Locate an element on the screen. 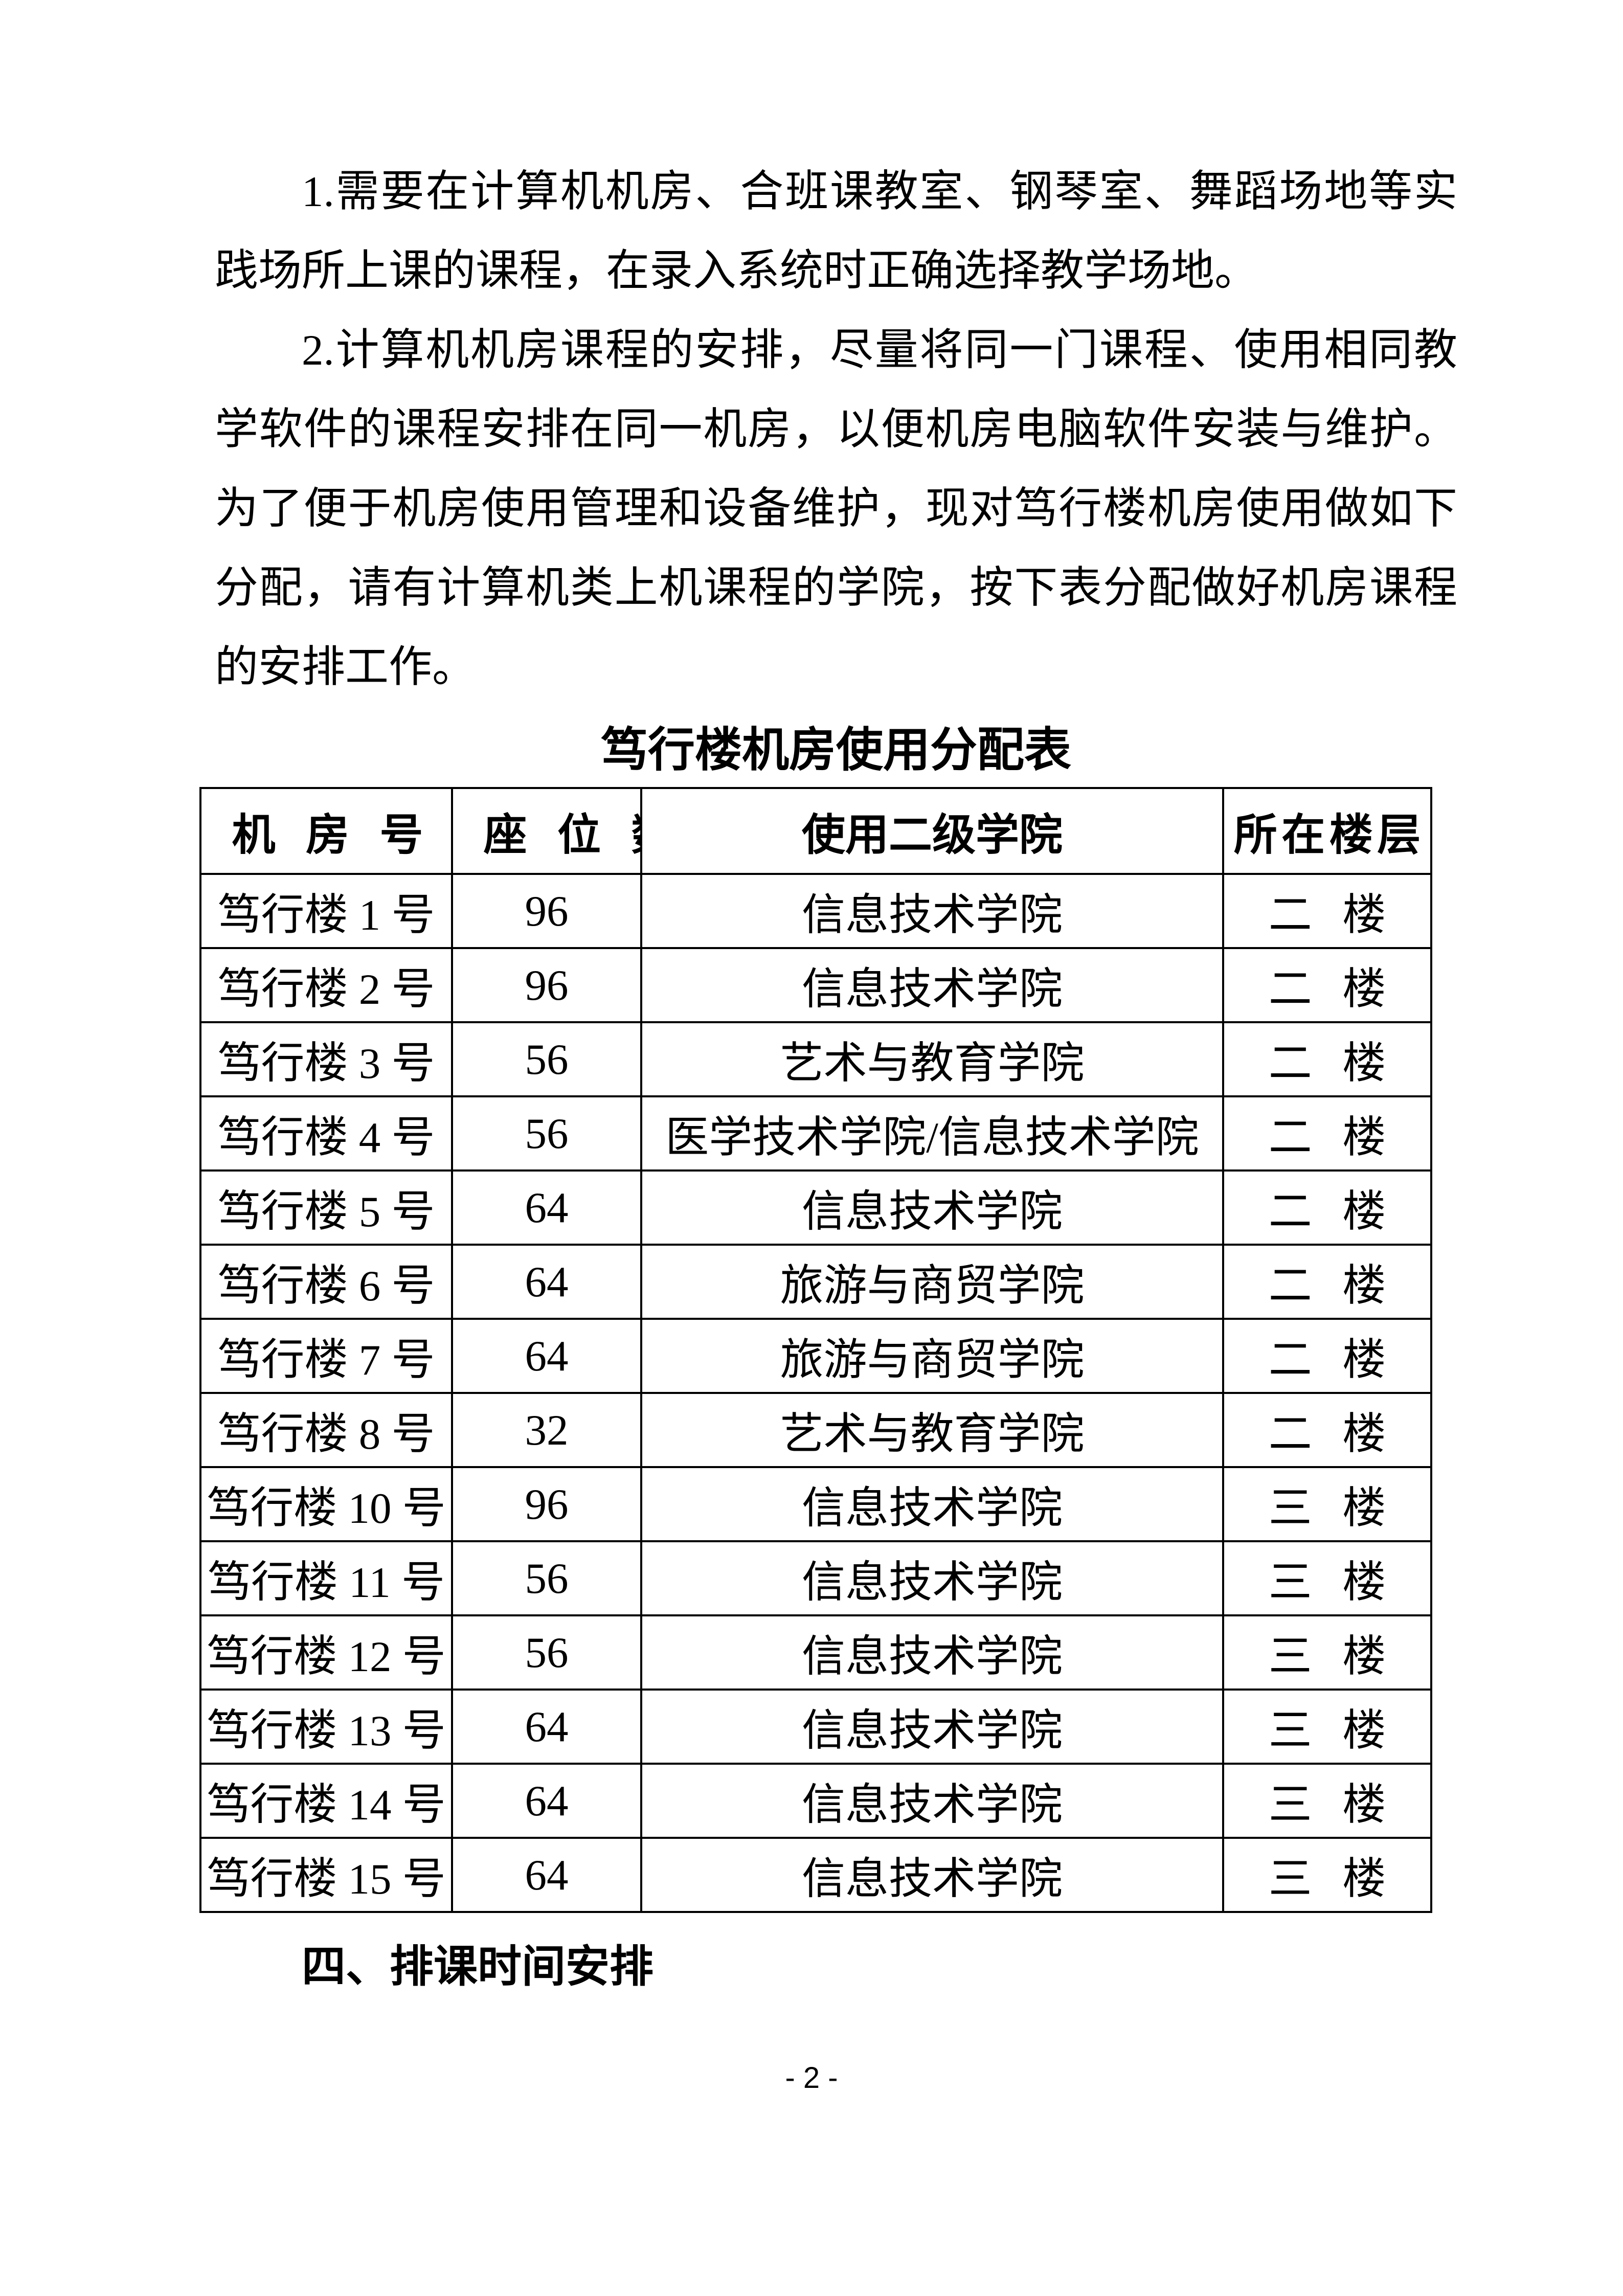  table-row: 笃行楼 15 号 64 信息技术学院 三楼 is located at coordinates (815, 1875).